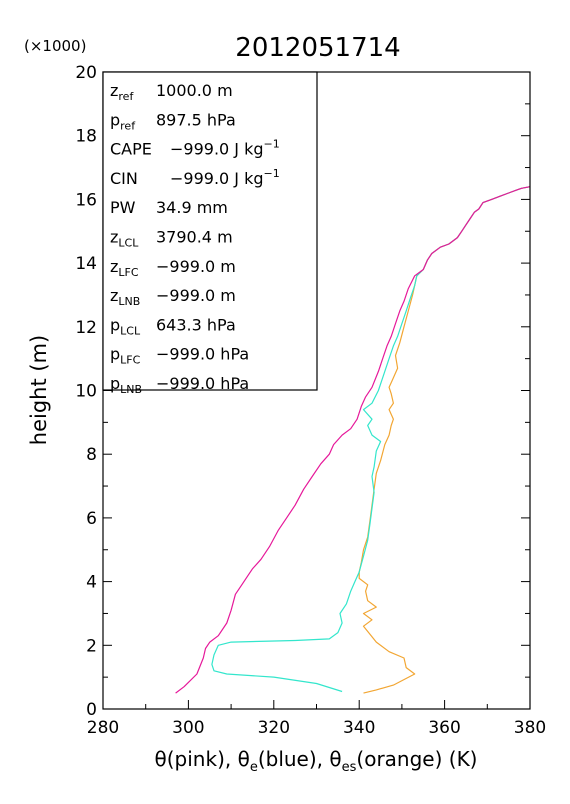 The height and width of the screenshot is (804, 570). I want to click on x-label-part-theta: θ(pink), θ, so click(202, 759).